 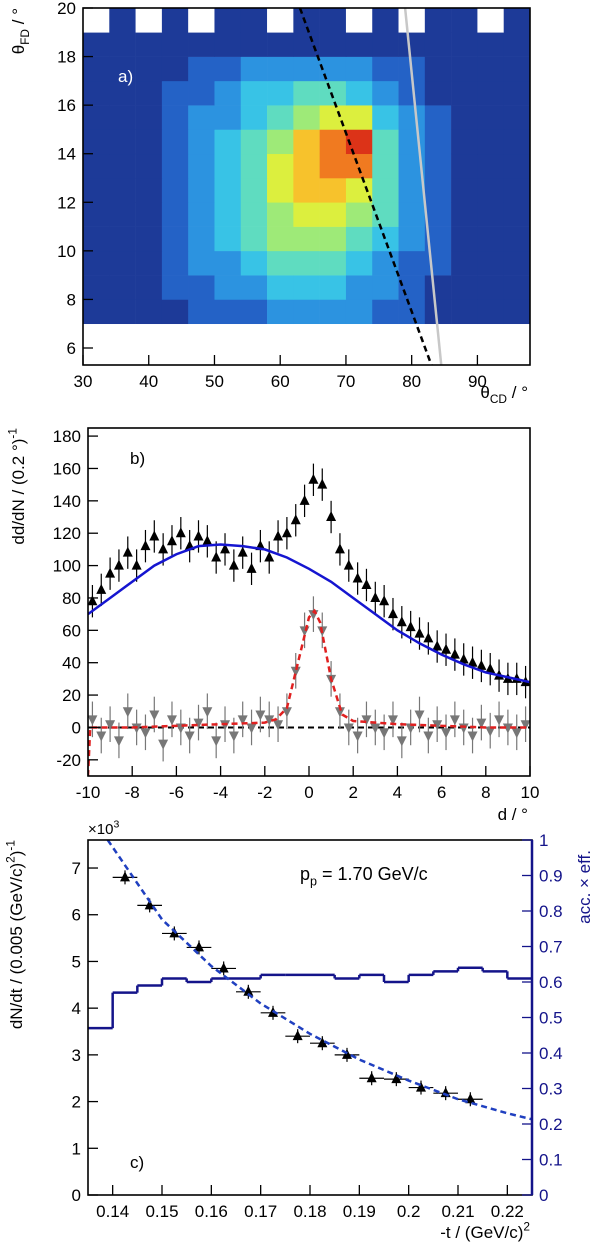 I want to click on y-tick-label: 3, so click(x=76, y=1055).